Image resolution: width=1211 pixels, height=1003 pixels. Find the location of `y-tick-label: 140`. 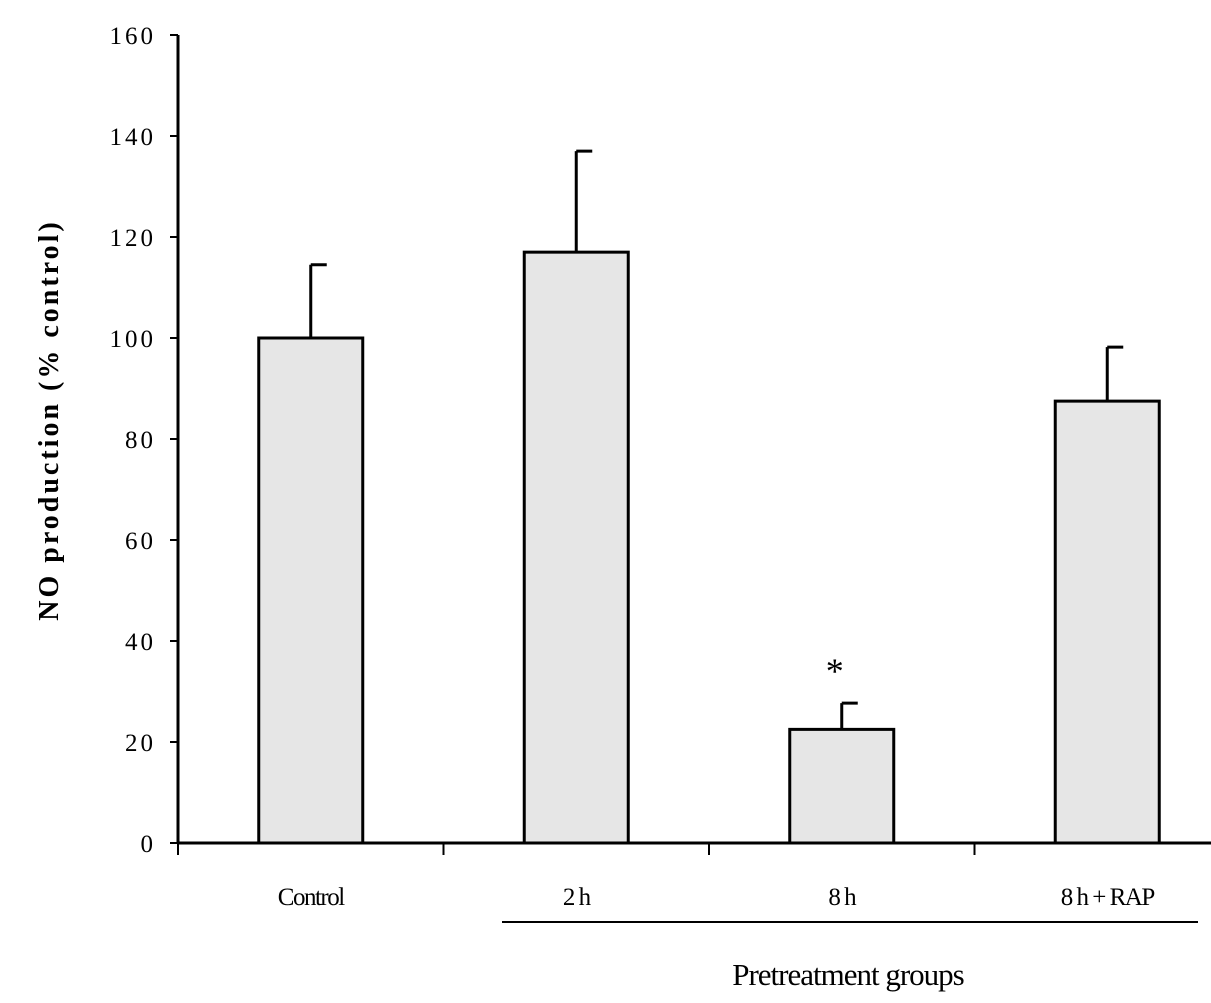

y-tick-label: 140 is located at coordinates (133, 137).